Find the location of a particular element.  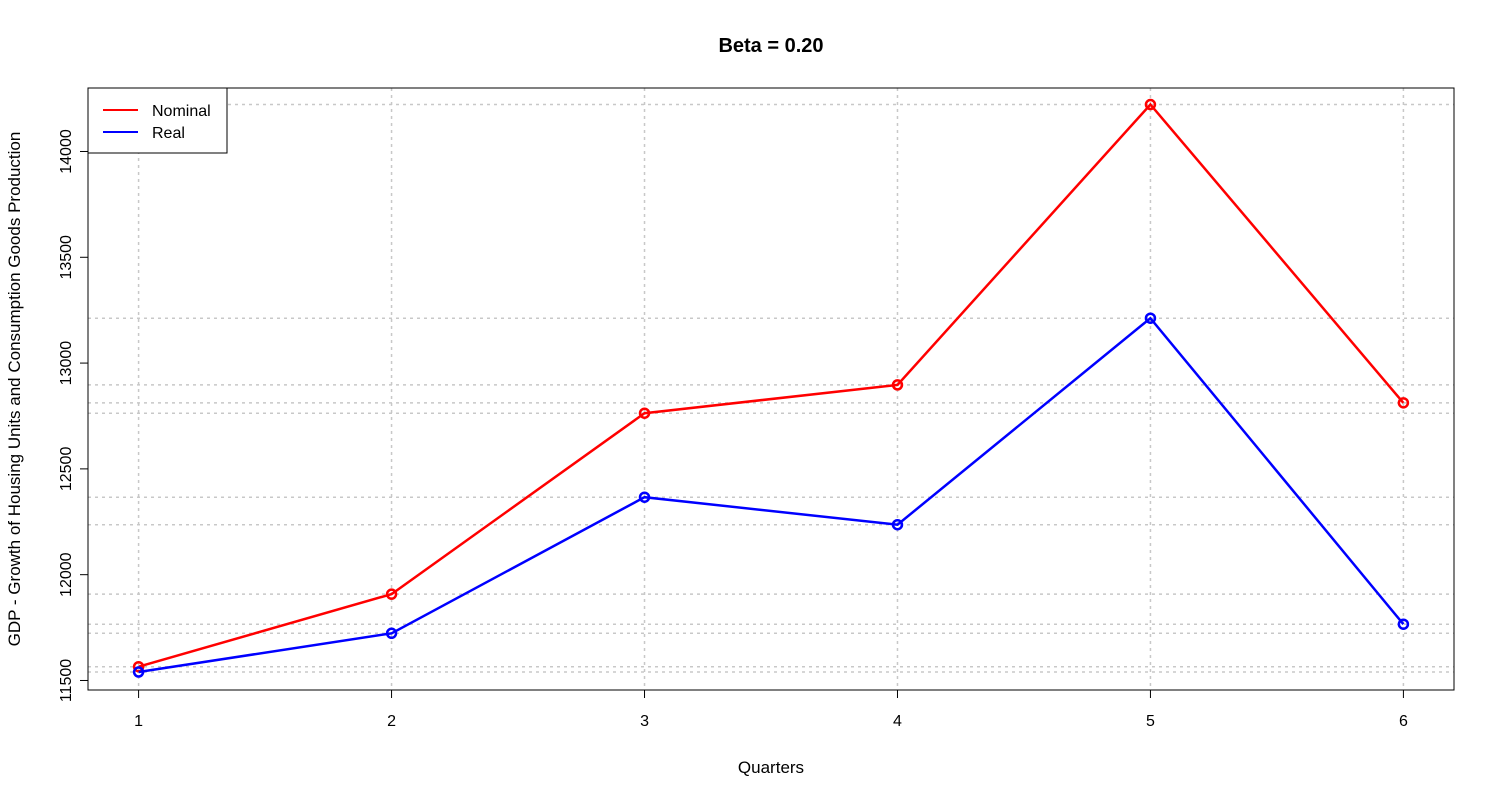

point-real-q3 is located at coordinates (644, 497).